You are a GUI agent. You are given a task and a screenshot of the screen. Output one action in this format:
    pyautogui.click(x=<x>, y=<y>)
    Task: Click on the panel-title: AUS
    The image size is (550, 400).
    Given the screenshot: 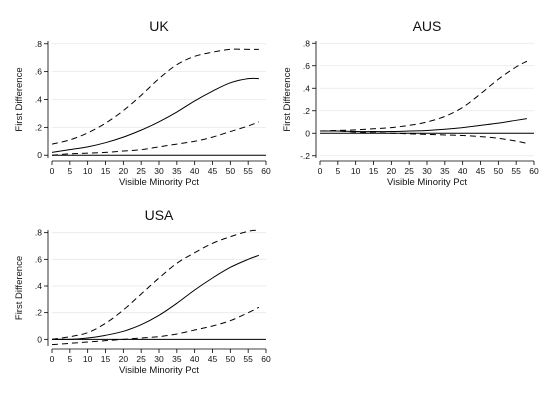 What is the action you would take?
    pyautogui.click(x=427, y=26)
    